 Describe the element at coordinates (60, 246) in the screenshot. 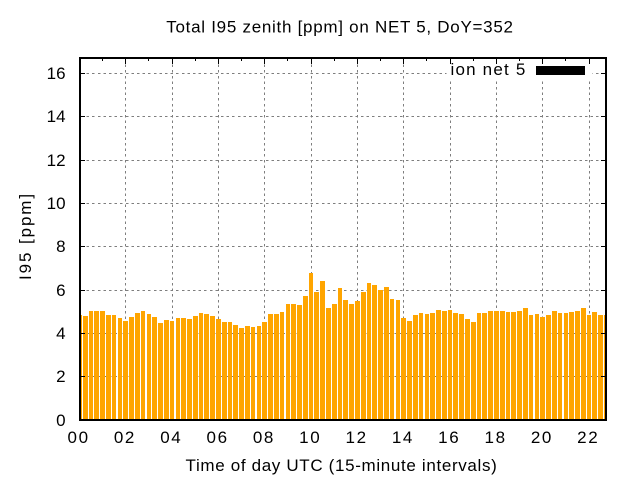

I see `svg-text: 8` at that location.